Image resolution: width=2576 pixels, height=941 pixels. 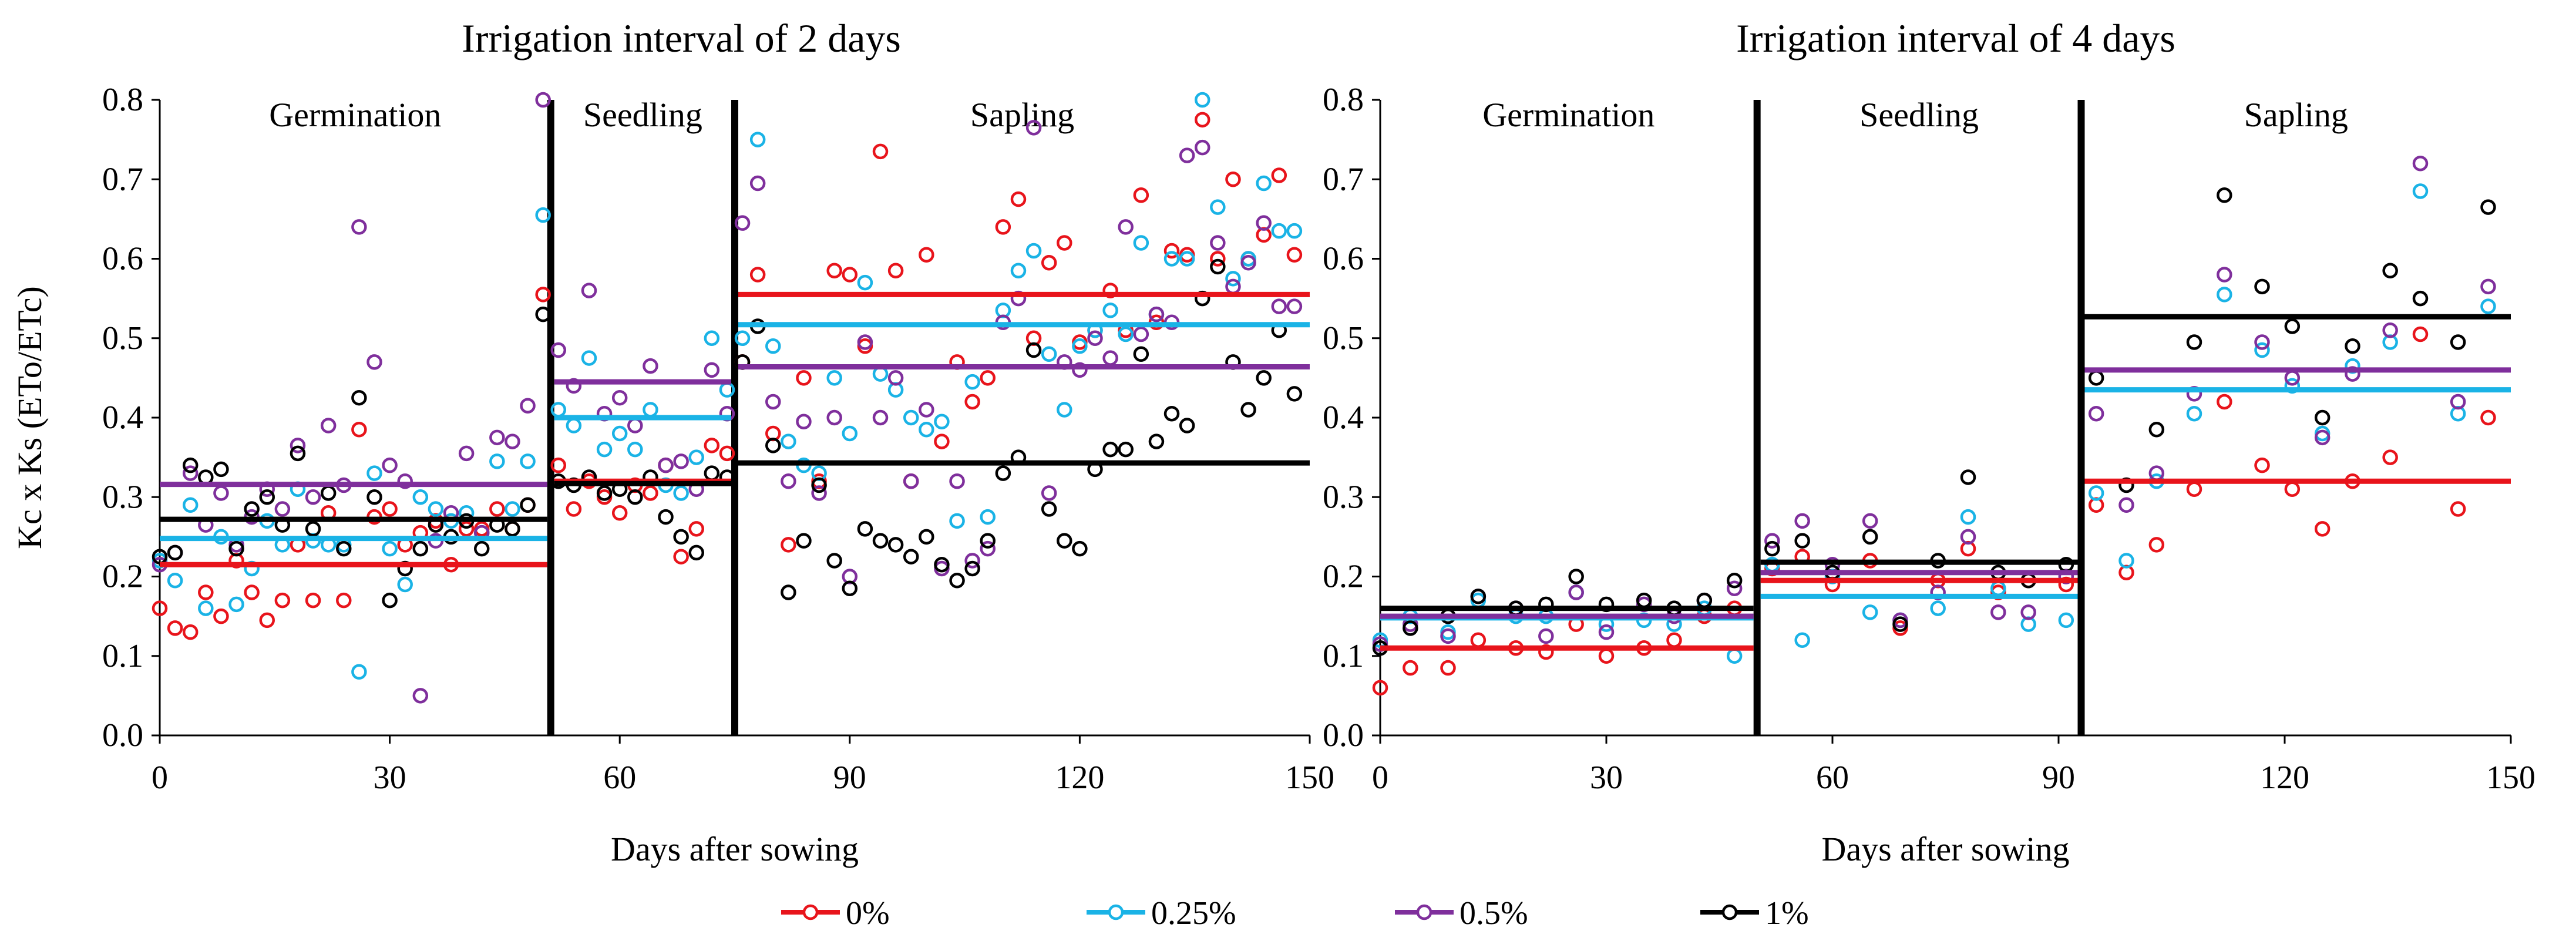 I want to click on legend-item: 0.5%, so click(x=1462, y=913).